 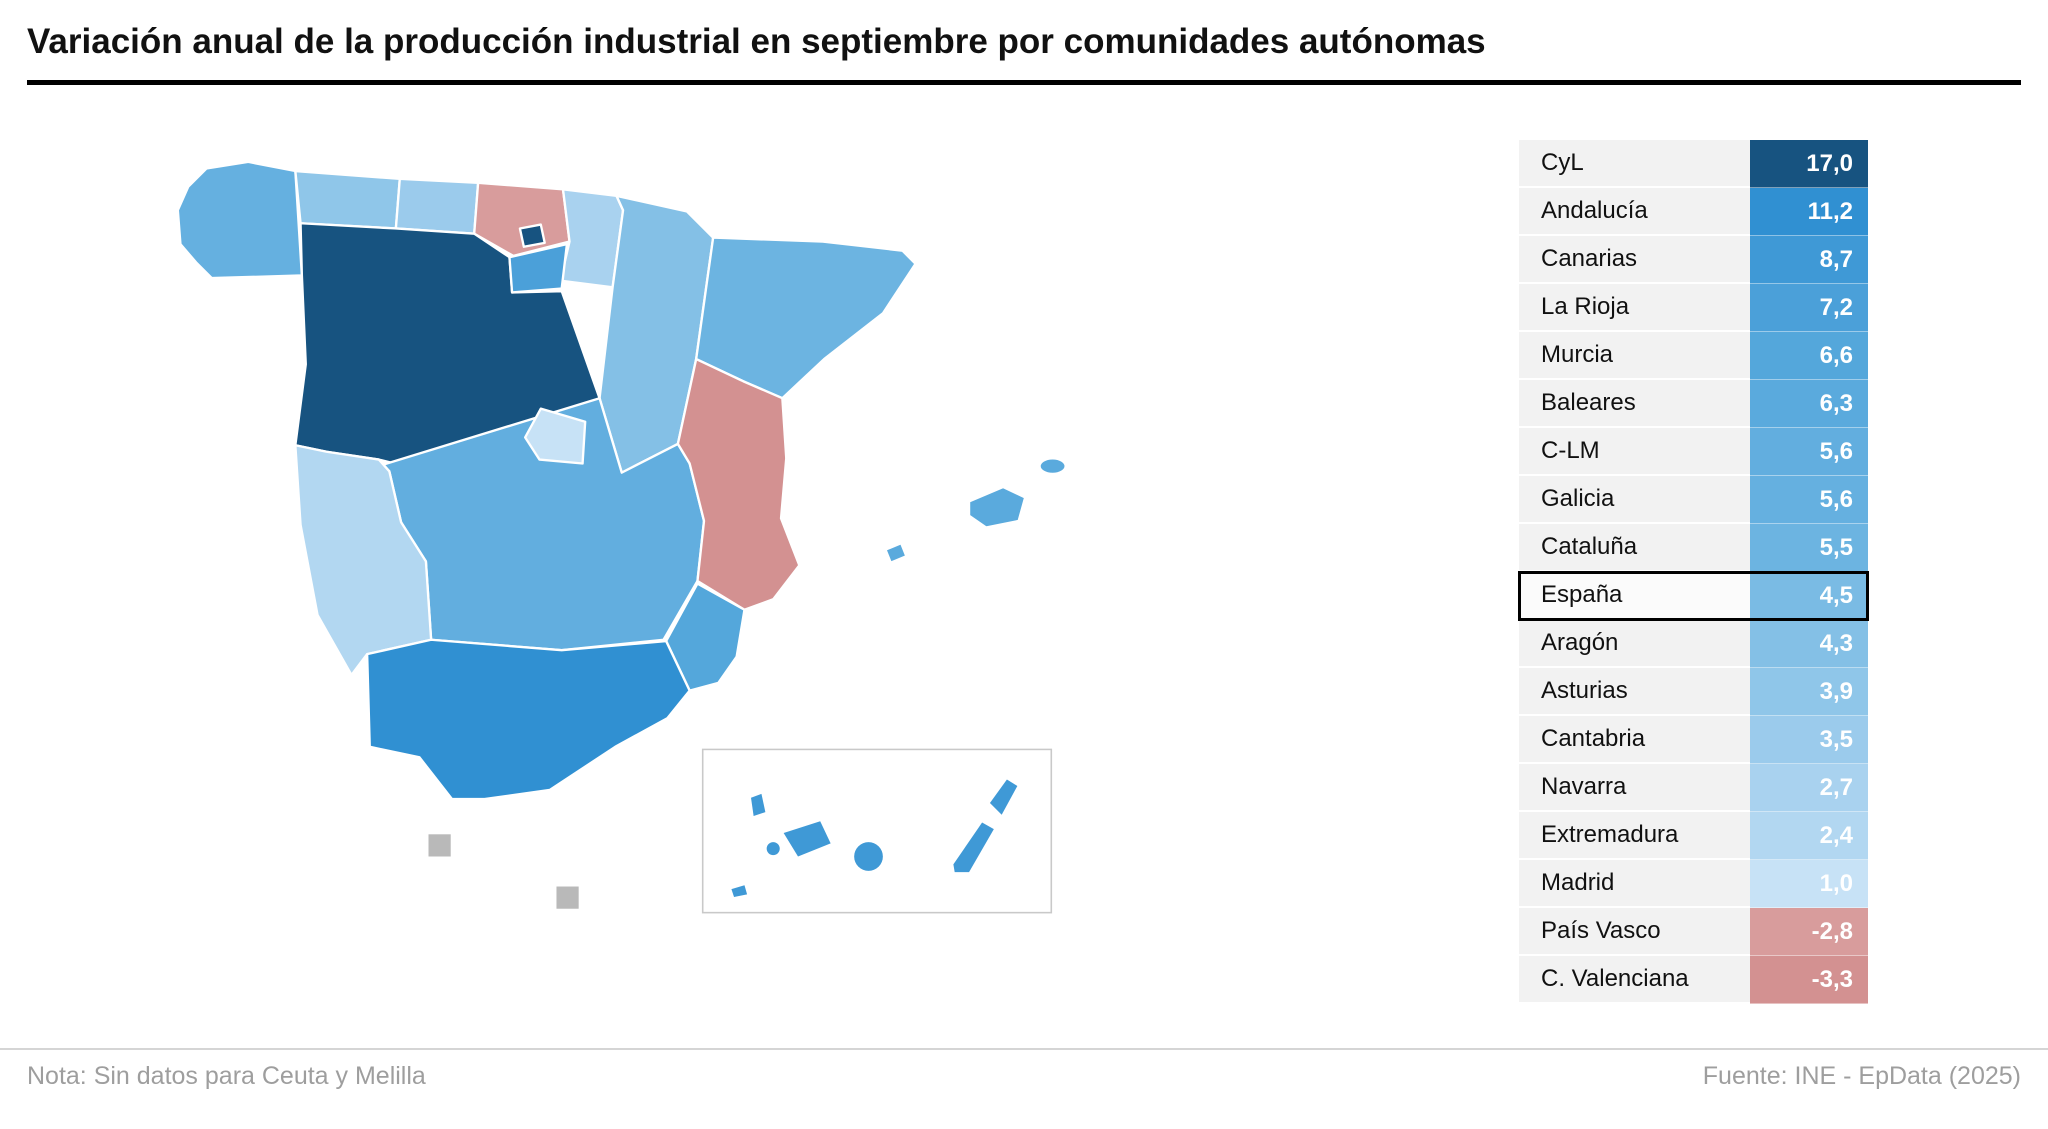 What do you see at coordinates (1024, 1049) in the screenshot?
I see `footer-divider` at bounding box center [1024, 1049].